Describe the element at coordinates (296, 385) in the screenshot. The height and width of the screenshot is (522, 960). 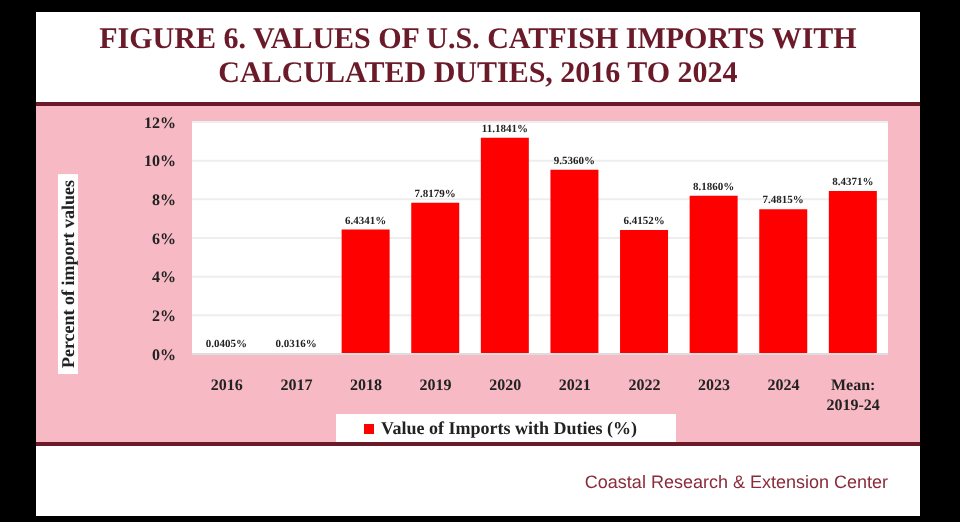
I see `x-tick-label: 2017` at that location.